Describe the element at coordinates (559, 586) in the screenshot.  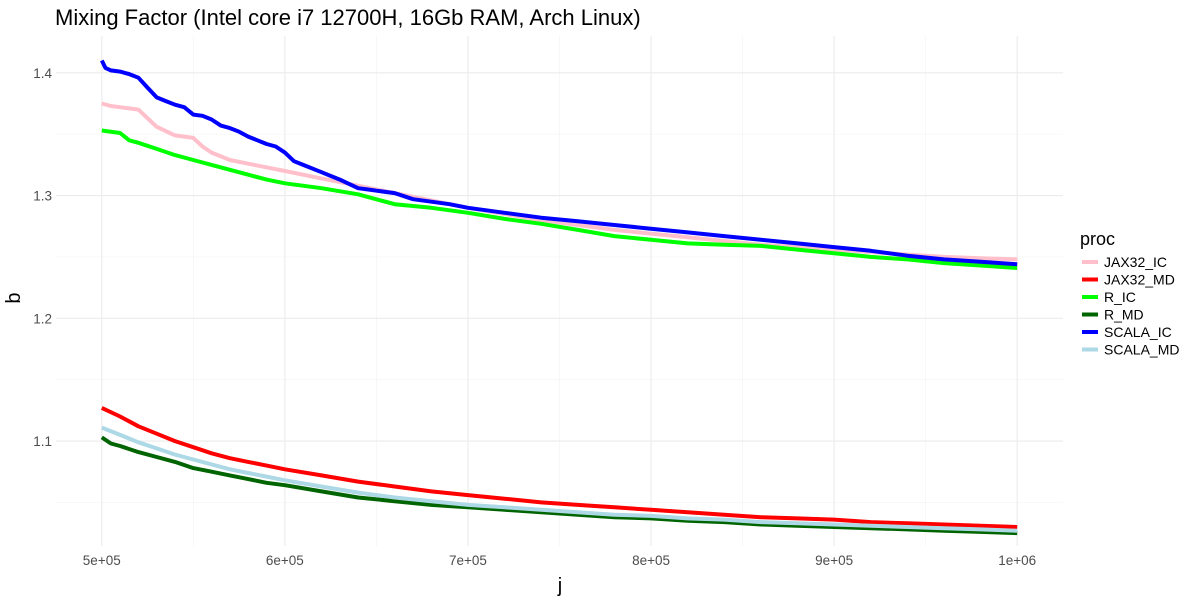
I see `x-axis-title: j` at that location.